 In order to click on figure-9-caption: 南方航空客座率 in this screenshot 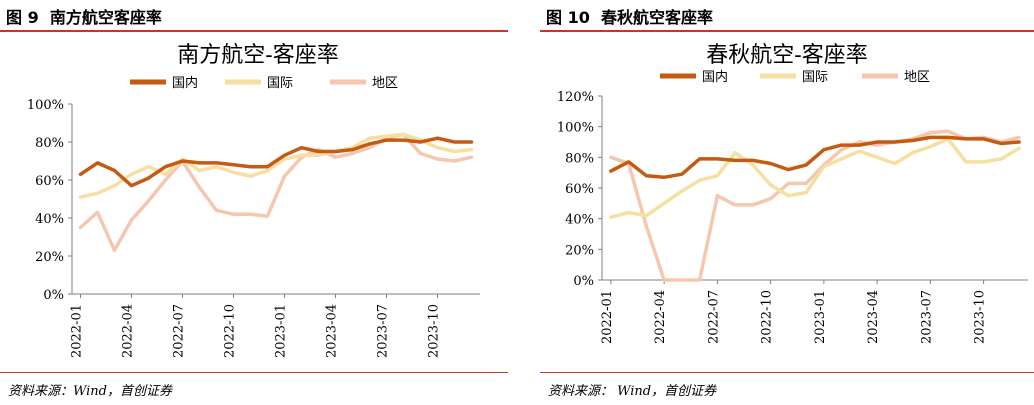, I will do `click(105, 17)`.